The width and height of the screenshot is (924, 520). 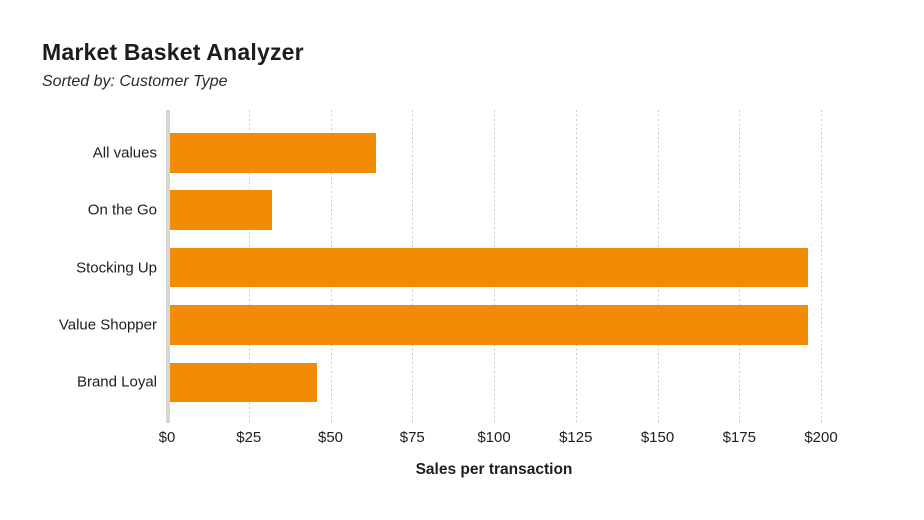 I want to click on category-label: On the Go, so click(x=122, y=210).